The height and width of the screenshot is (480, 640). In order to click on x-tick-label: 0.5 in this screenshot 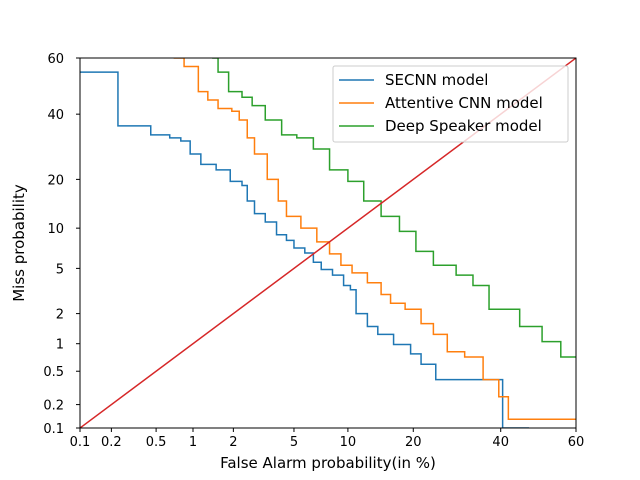, I will do `click(156, 442)`.